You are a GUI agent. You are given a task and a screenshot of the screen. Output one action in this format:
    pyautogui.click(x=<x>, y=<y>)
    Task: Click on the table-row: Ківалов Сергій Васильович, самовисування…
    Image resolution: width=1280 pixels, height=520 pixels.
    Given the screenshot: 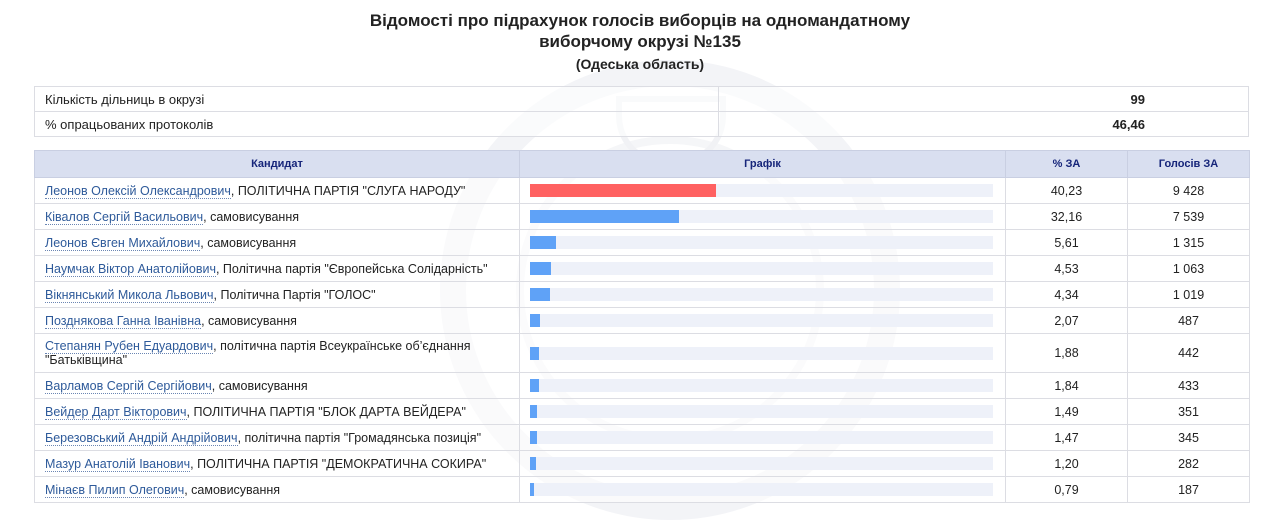 What is the action you would take?
    pyautogui.click(x=642, y=216)
    